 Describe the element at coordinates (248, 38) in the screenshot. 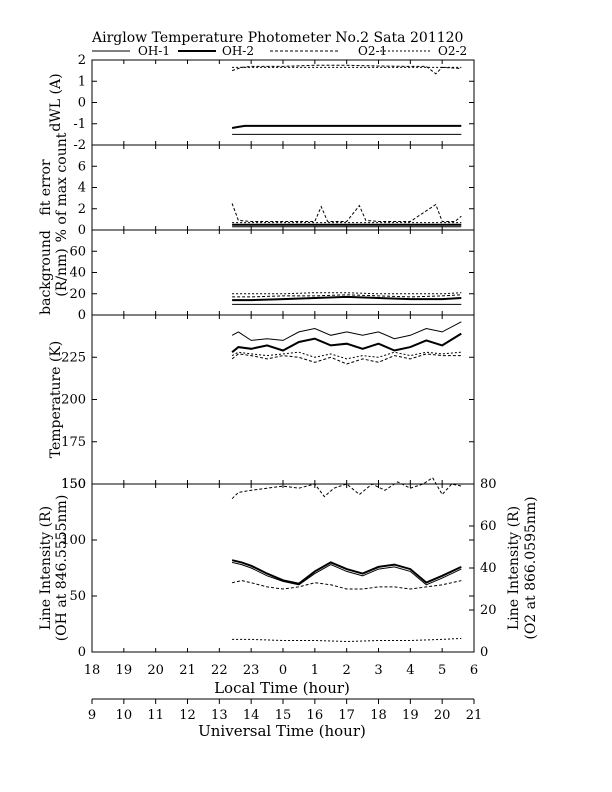

I see `chart-title: Airglow Temperature Photometer No.2 Sata` at that location.